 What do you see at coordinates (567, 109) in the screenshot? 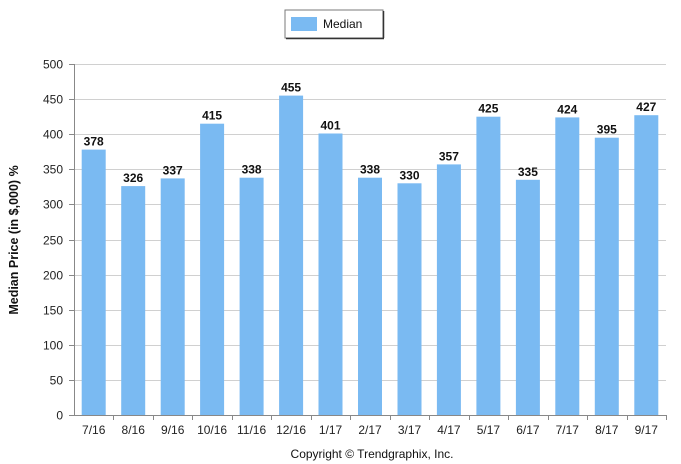
I see `data-label: 424` at bounding box center [567, 109].